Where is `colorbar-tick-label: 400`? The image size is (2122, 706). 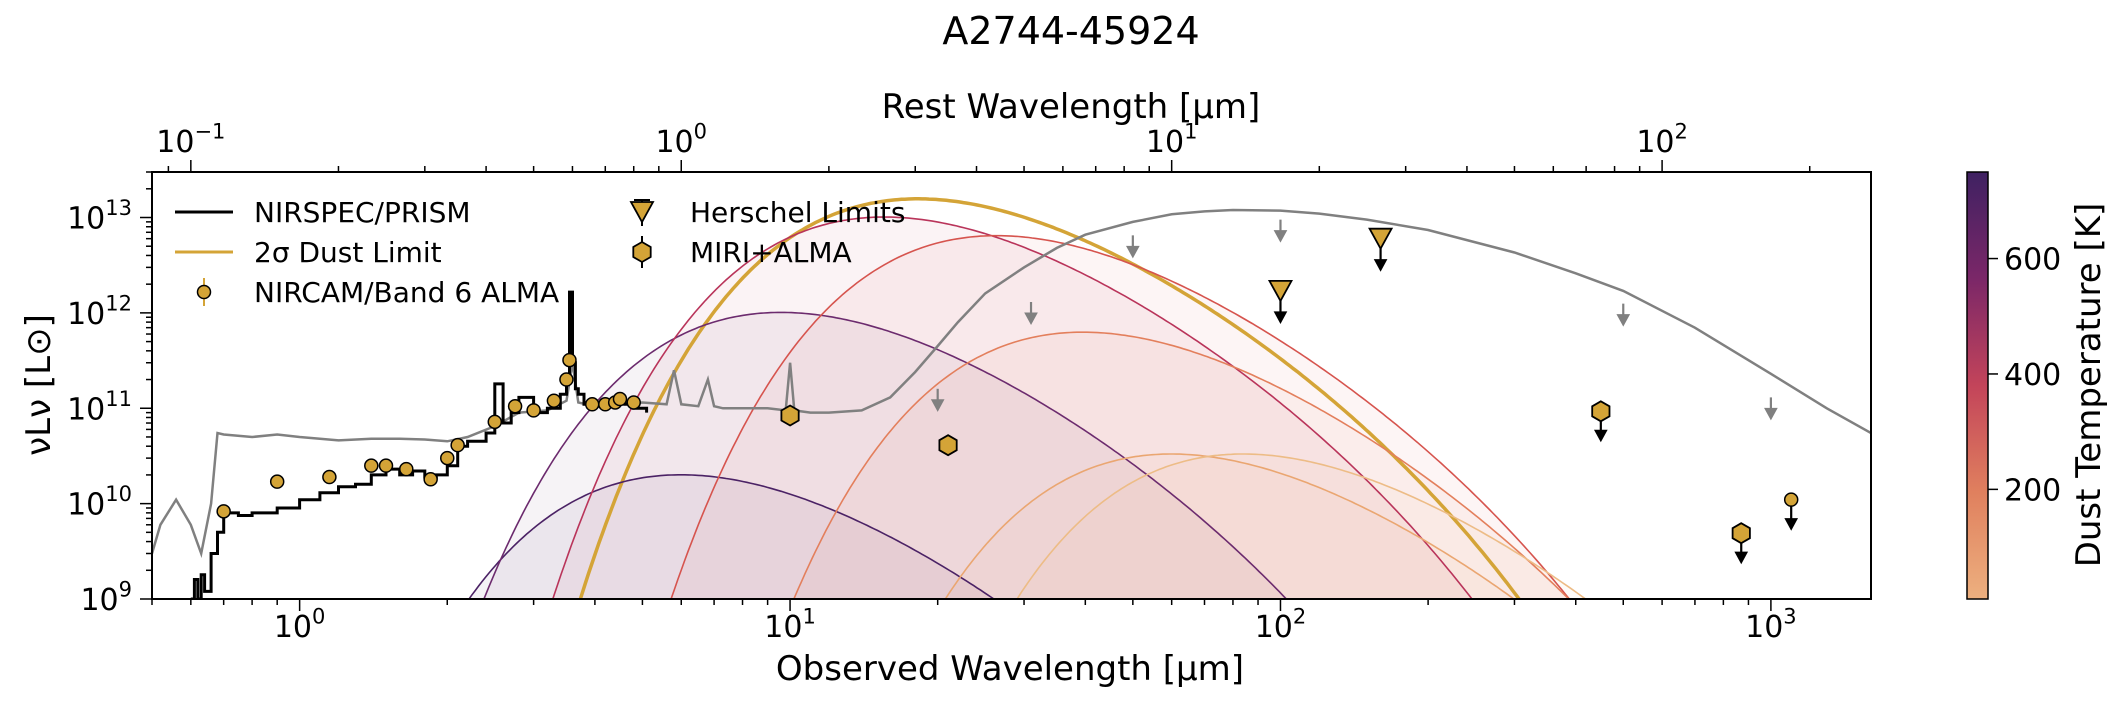
colorbar-tick-label: 400 is located at coordinates (2032, 375).